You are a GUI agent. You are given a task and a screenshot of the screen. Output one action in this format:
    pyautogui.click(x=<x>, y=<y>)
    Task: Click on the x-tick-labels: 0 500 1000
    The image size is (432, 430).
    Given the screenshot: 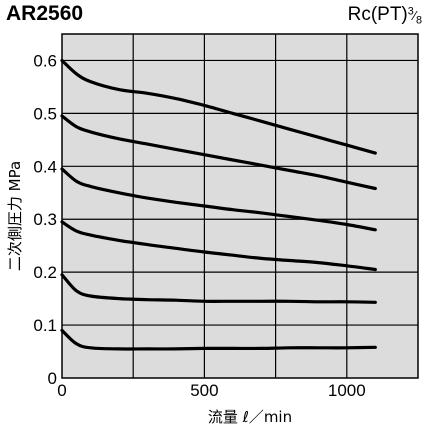 What is the action you would take?
    pyautogui.click(x=211, y=390)
    